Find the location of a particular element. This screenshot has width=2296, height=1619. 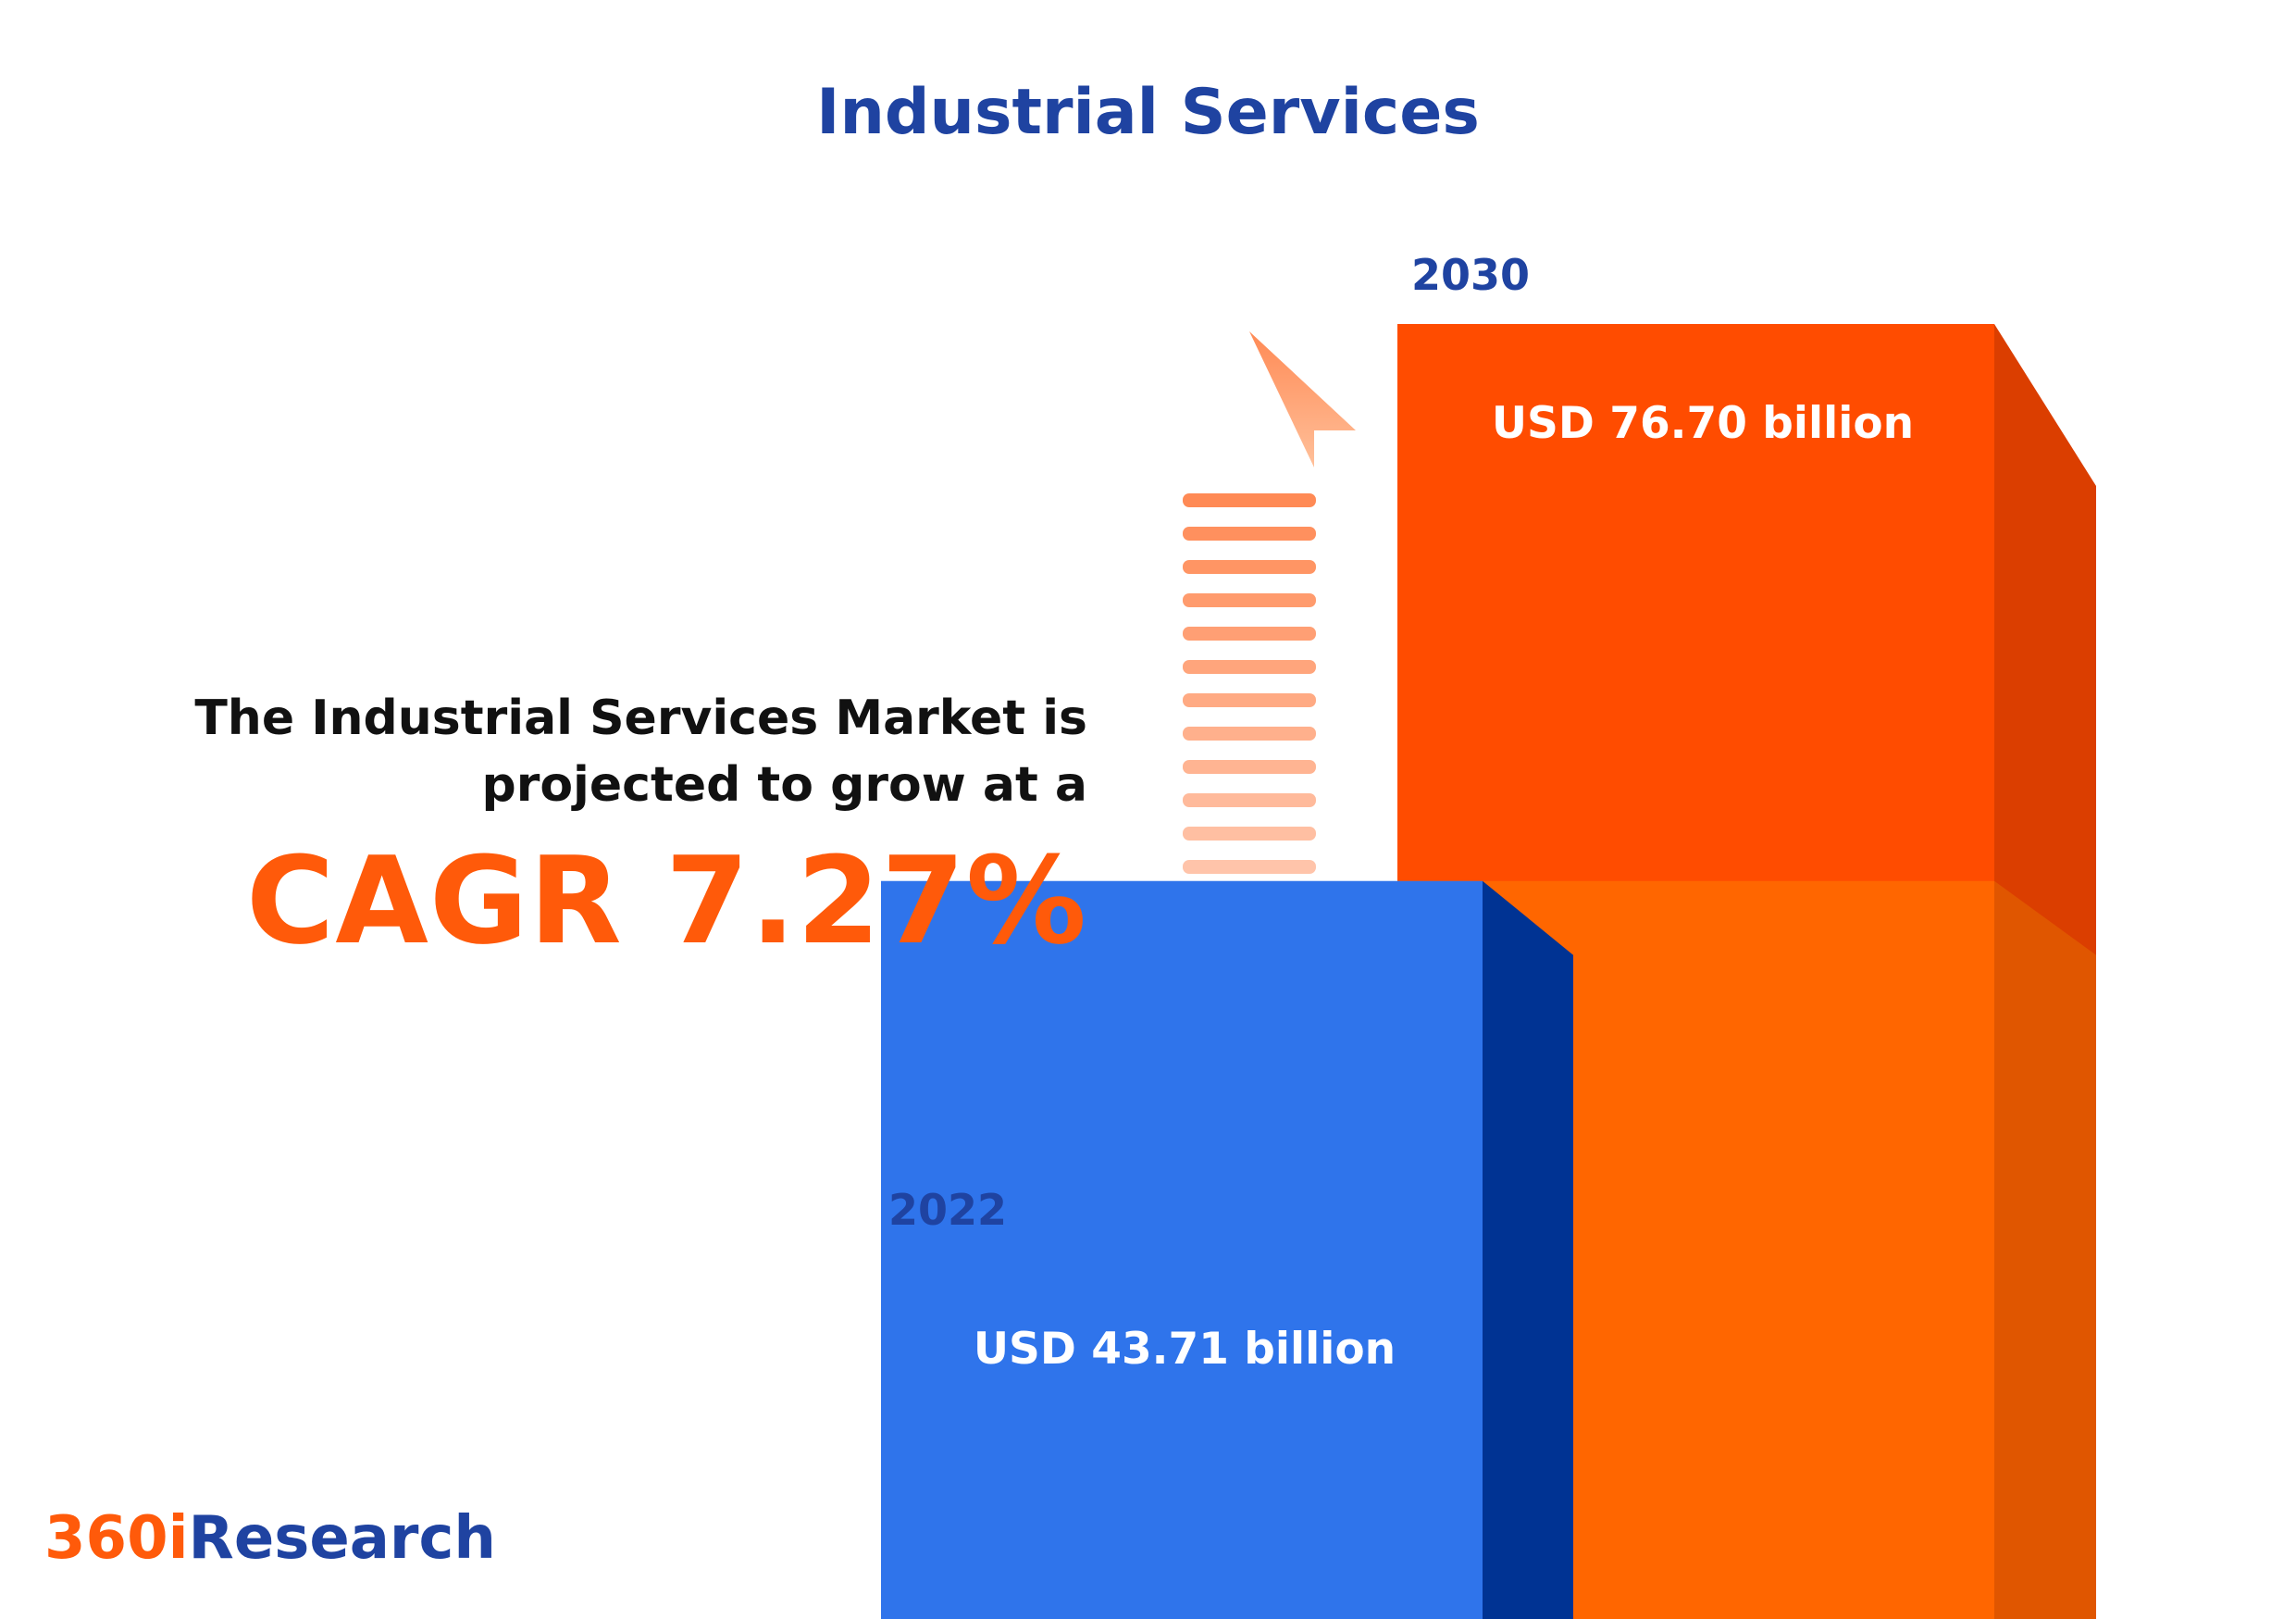

logo-accent-text: 360i is located at coordinates (117, 1539).